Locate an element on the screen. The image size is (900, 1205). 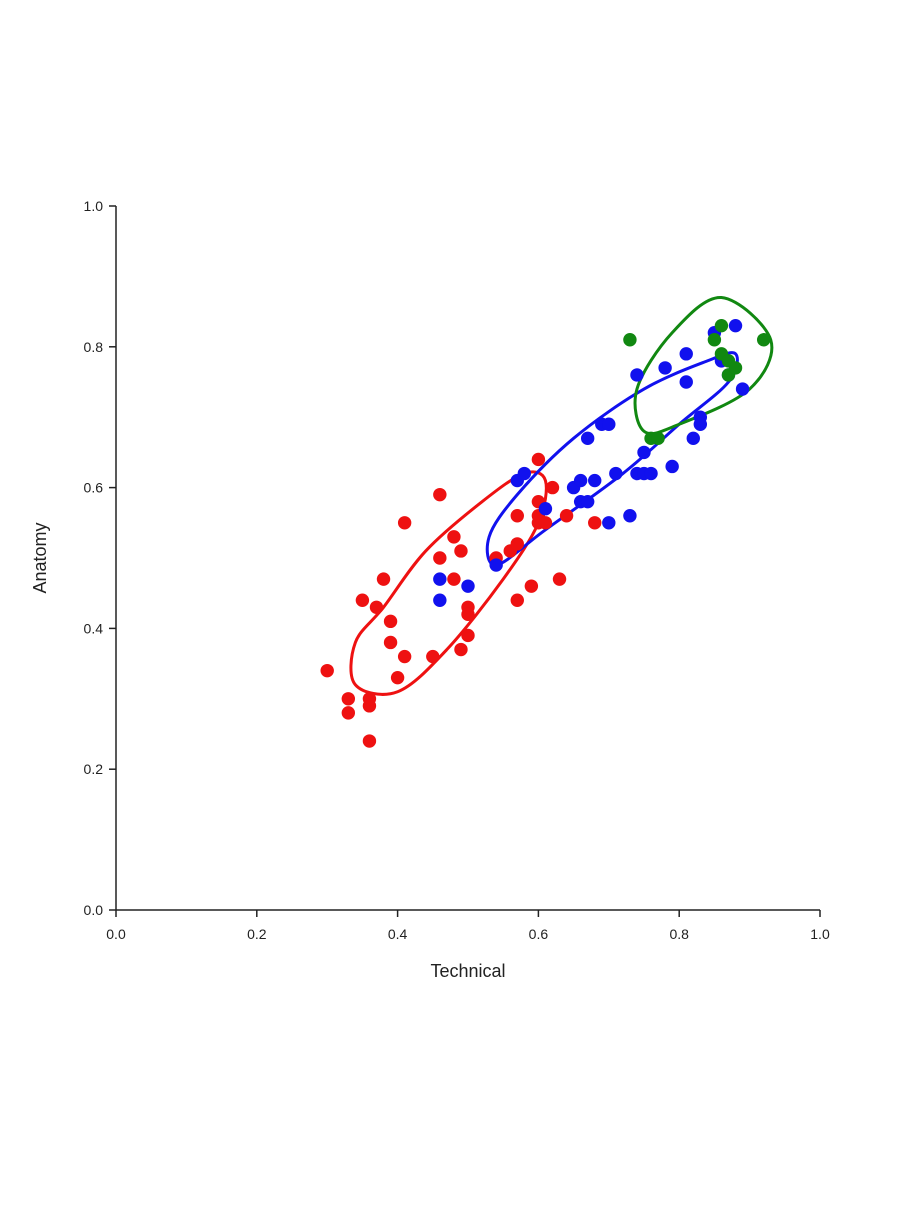
y-tick-label: 0.6 is located at coordinates (94, 488).